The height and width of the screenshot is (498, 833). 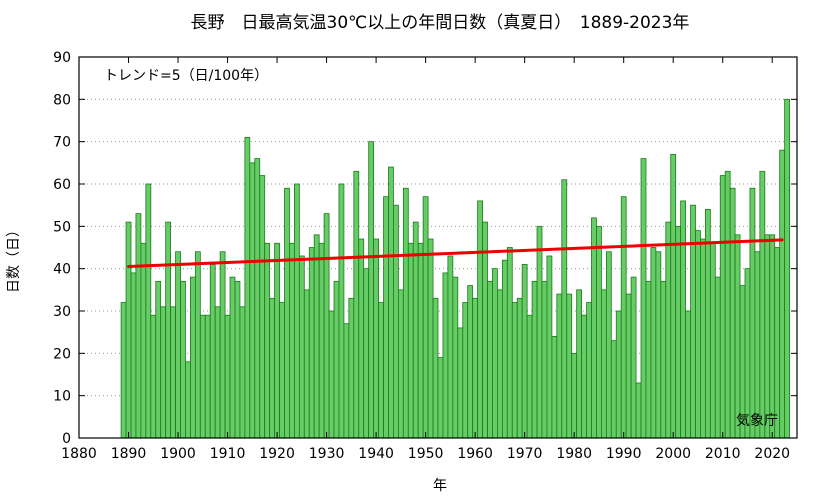 I want to click on trend-annotation: トレンド=5（日/100年）, so click(x=186, y=76).